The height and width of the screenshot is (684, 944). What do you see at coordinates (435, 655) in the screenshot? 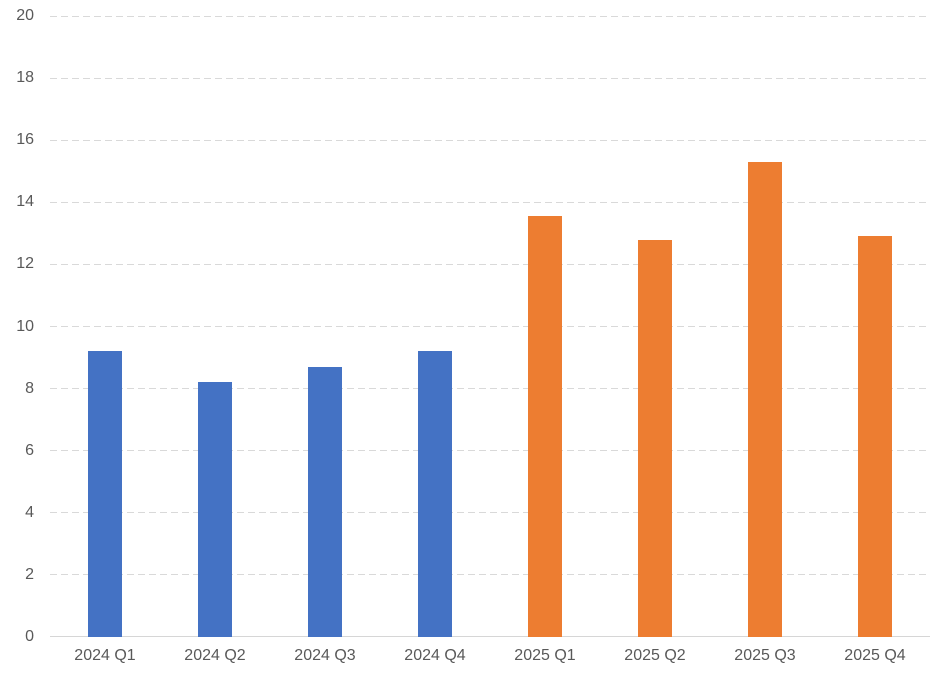
I see `x-tick-label: 2024 Q4` at bounding box center [435, 655].